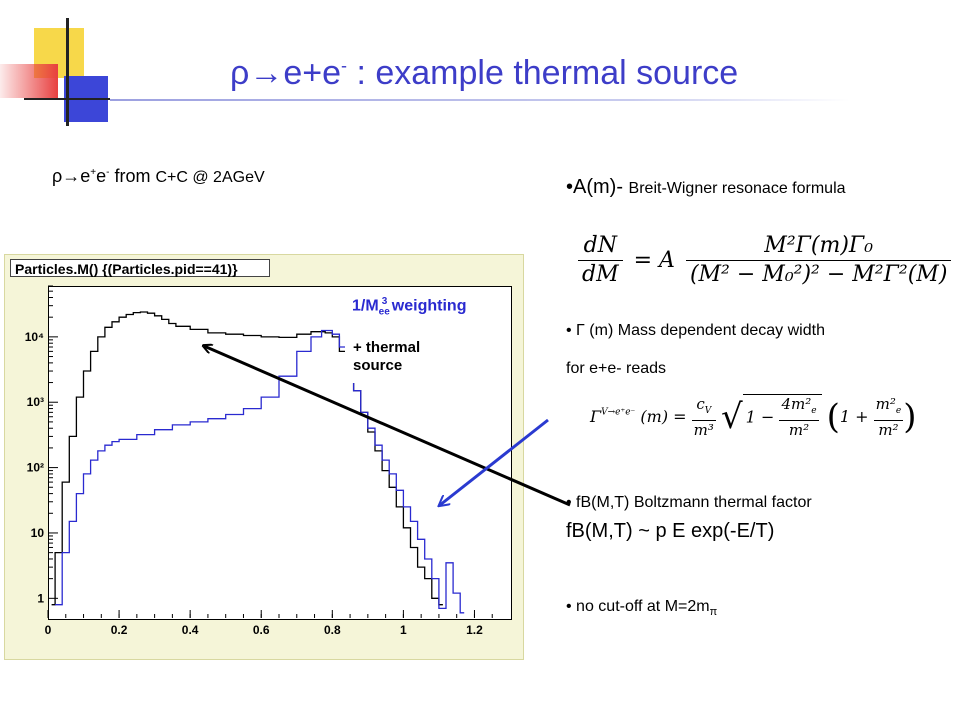 The width and height of the screenshot is (960, 720). What do you see at coordinates (642, 608) in the screenshot?
I see `cutoff-bullet: • no cut-off at M=2mπ` at bounding box center [642, 608].